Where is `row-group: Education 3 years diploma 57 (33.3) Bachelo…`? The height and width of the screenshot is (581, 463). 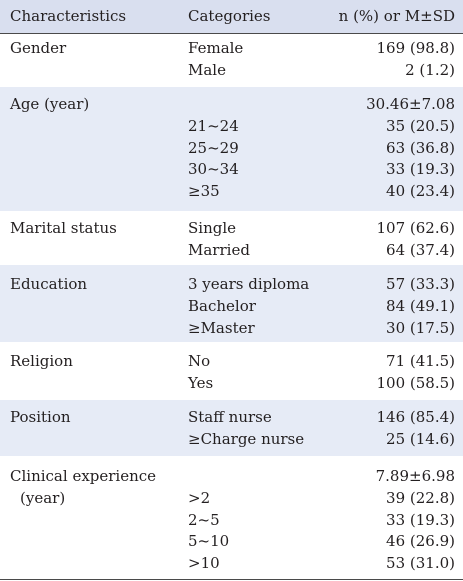
row-group: Education 3 years diploma 57 (33.3) Bachelo… is located at coordinates (231, 303).